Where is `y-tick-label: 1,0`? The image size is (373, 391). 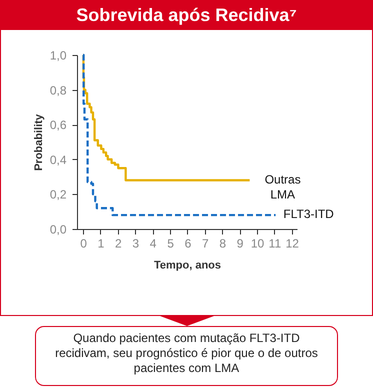 y-tick-label: 1,0 is located at coordinates (58, 55).